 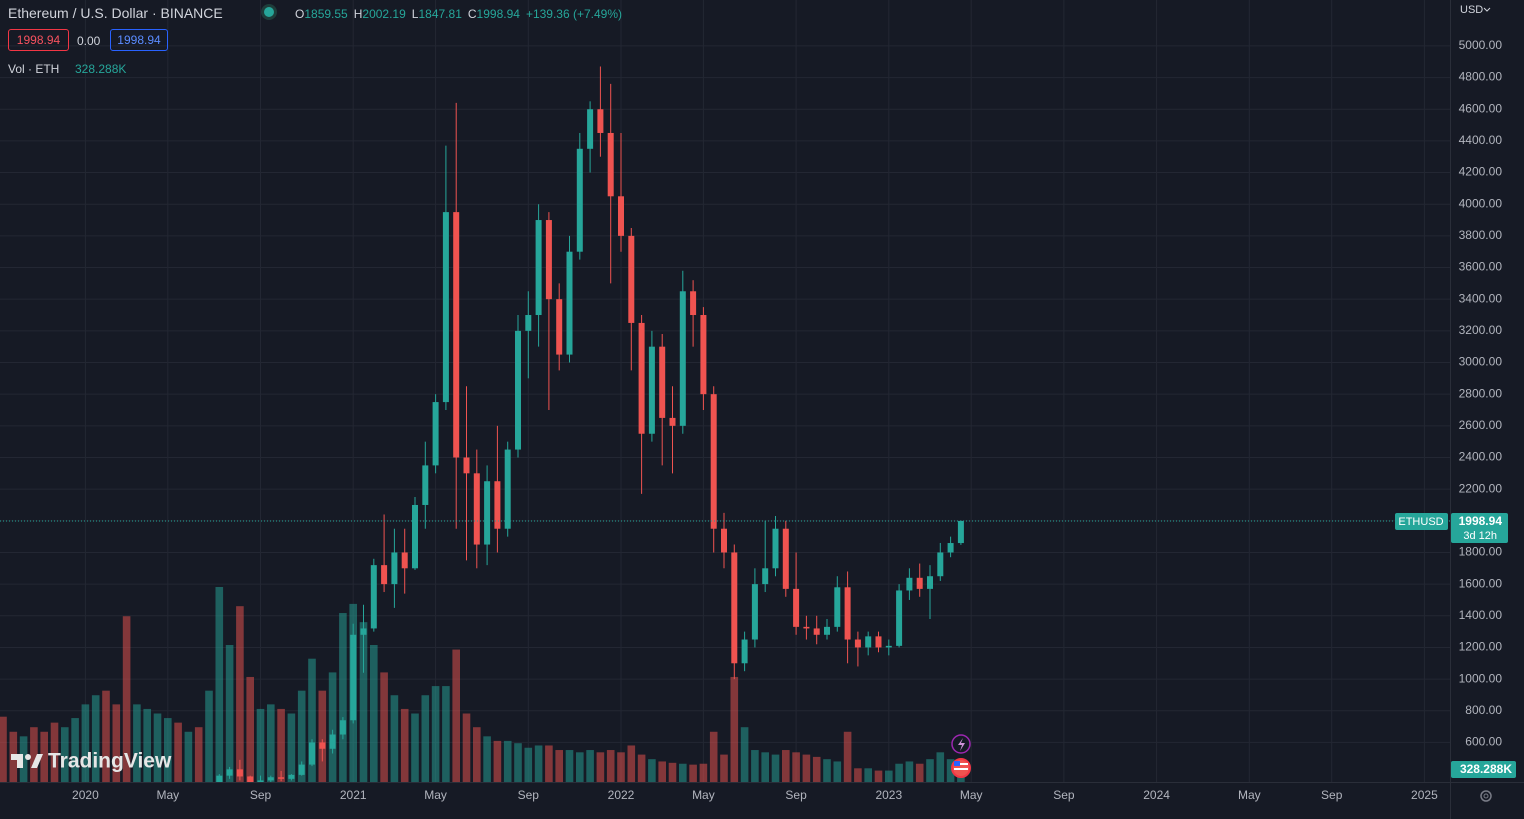 I want to click on volume-label: 328.288K, so click(x=1486, y=769).